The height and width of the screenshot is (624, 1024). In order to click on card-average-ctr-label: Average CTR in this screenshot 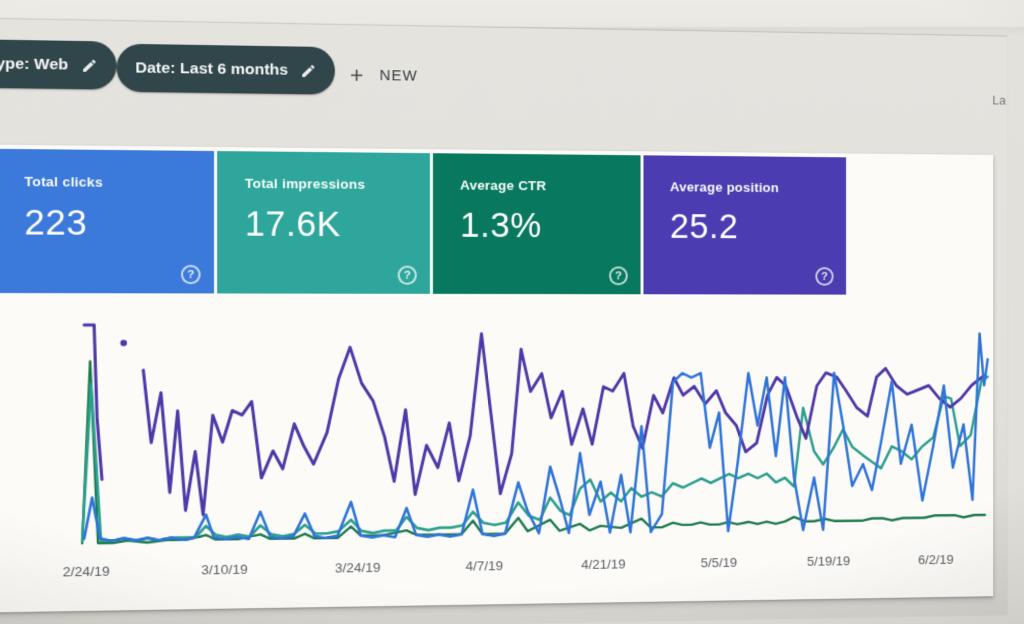, I will do `click(503, 185)`.